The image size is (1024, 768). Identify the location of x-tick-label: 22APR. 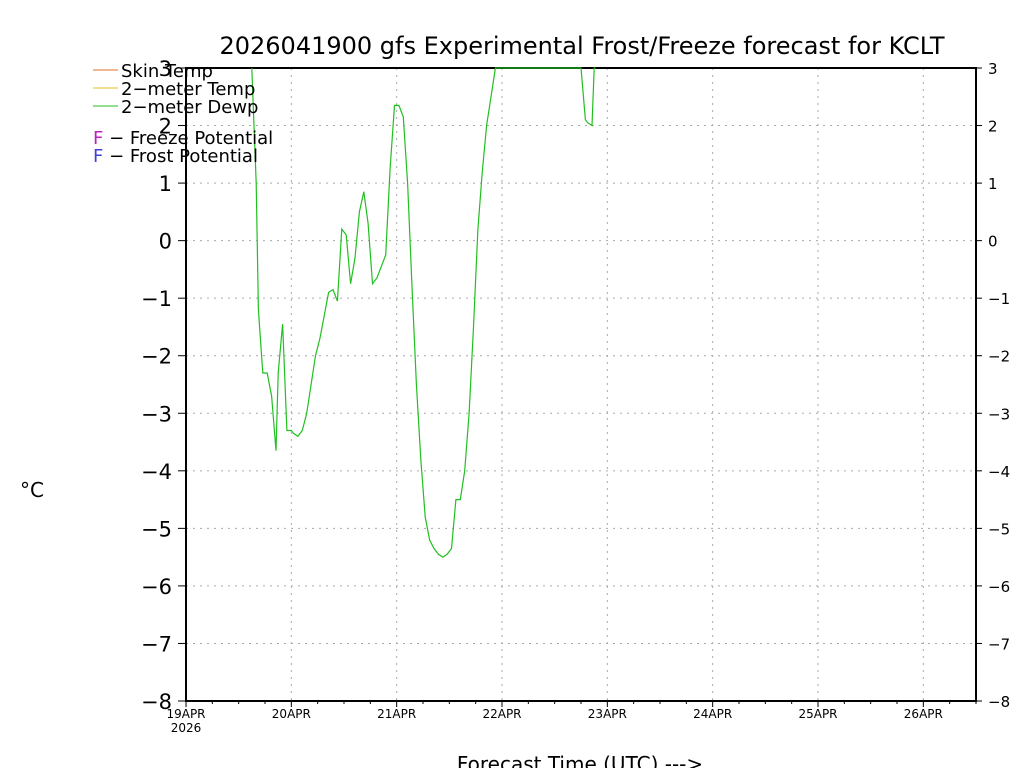
(501, 714).